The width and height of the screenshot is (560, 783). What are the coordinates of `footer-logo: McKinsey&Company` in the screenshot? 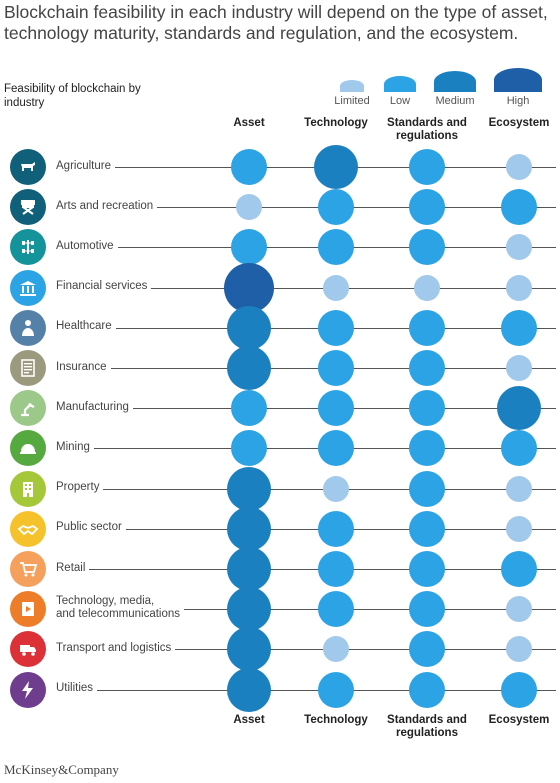 It's located at (61, 769).